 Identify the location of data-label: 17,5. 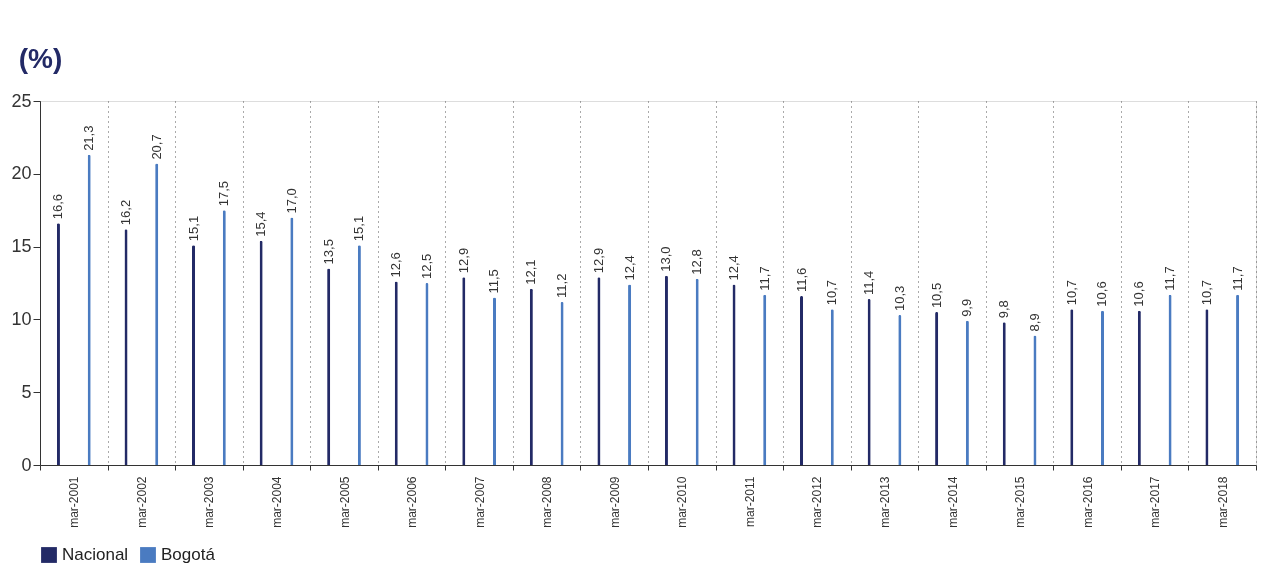
(224, 193).